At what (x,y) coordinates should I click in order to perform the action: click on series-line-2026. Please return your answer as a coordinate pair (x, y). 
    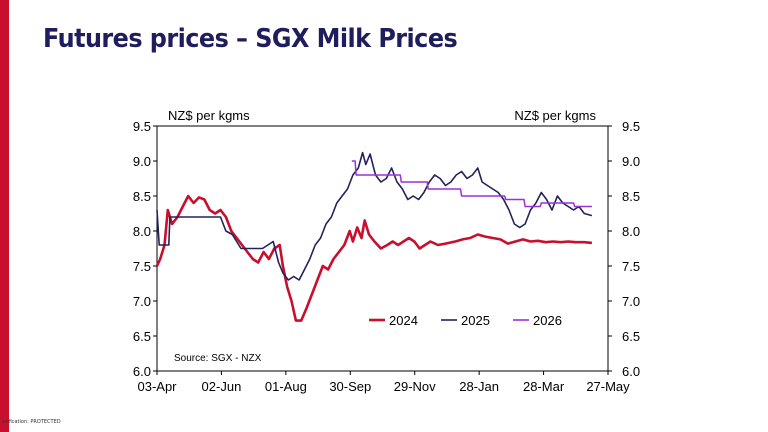
    Looking at the image, I should click on (471, 184).